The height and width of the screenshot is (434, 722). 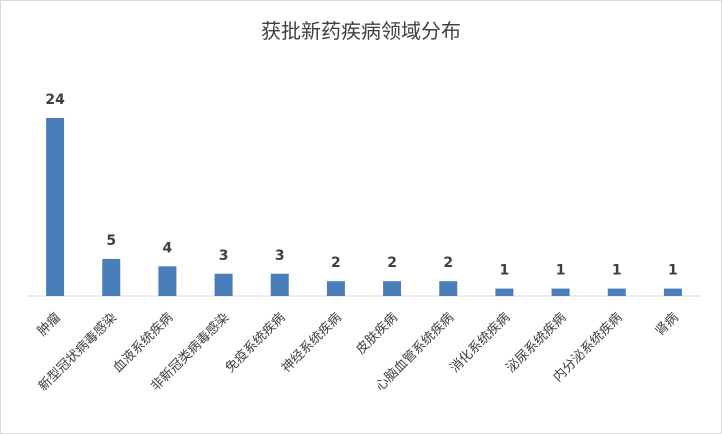 What do you see at coordinates (49, 325) in the screenshot?
I see `category-label: 肿瘤` at bounding box center [49, 325].